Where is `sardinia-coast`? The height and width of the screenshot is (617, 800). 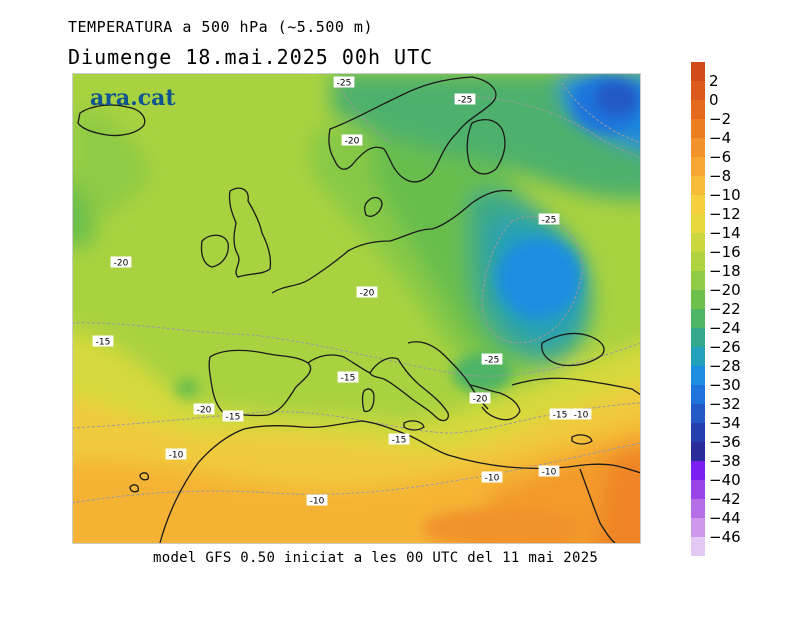 sardinia-coast is located at coordinates (368, 400).